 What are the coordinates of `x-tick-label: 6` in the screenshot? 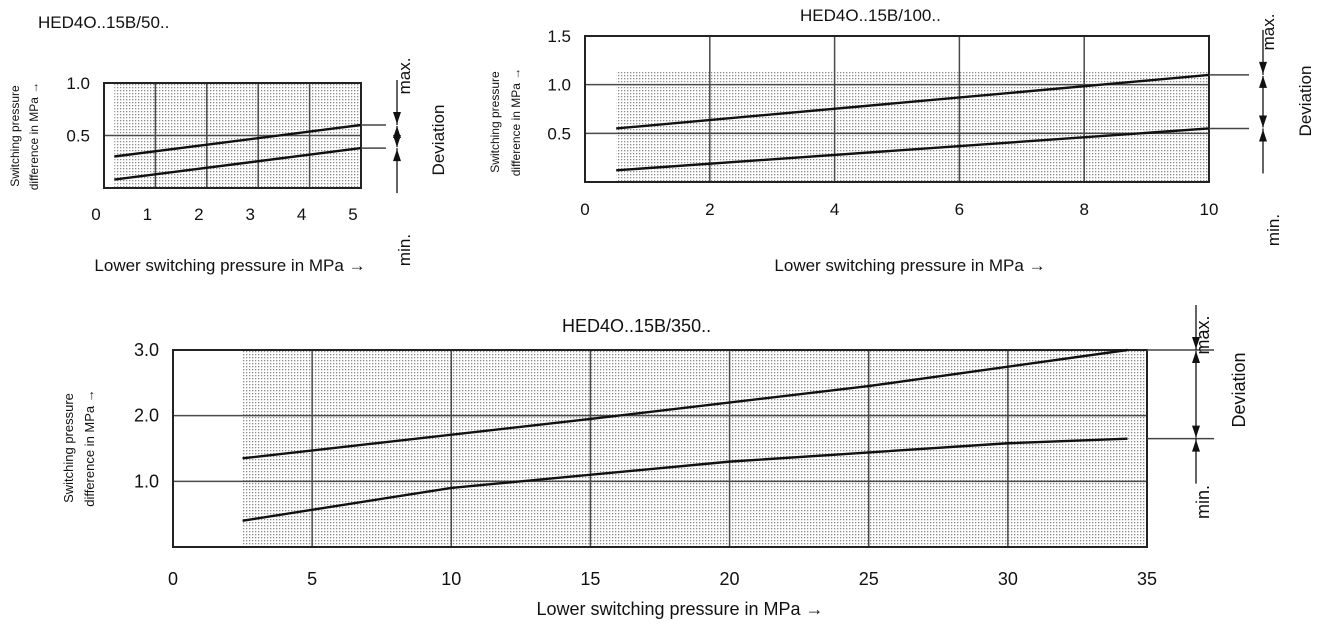 It's located at (959, 209).